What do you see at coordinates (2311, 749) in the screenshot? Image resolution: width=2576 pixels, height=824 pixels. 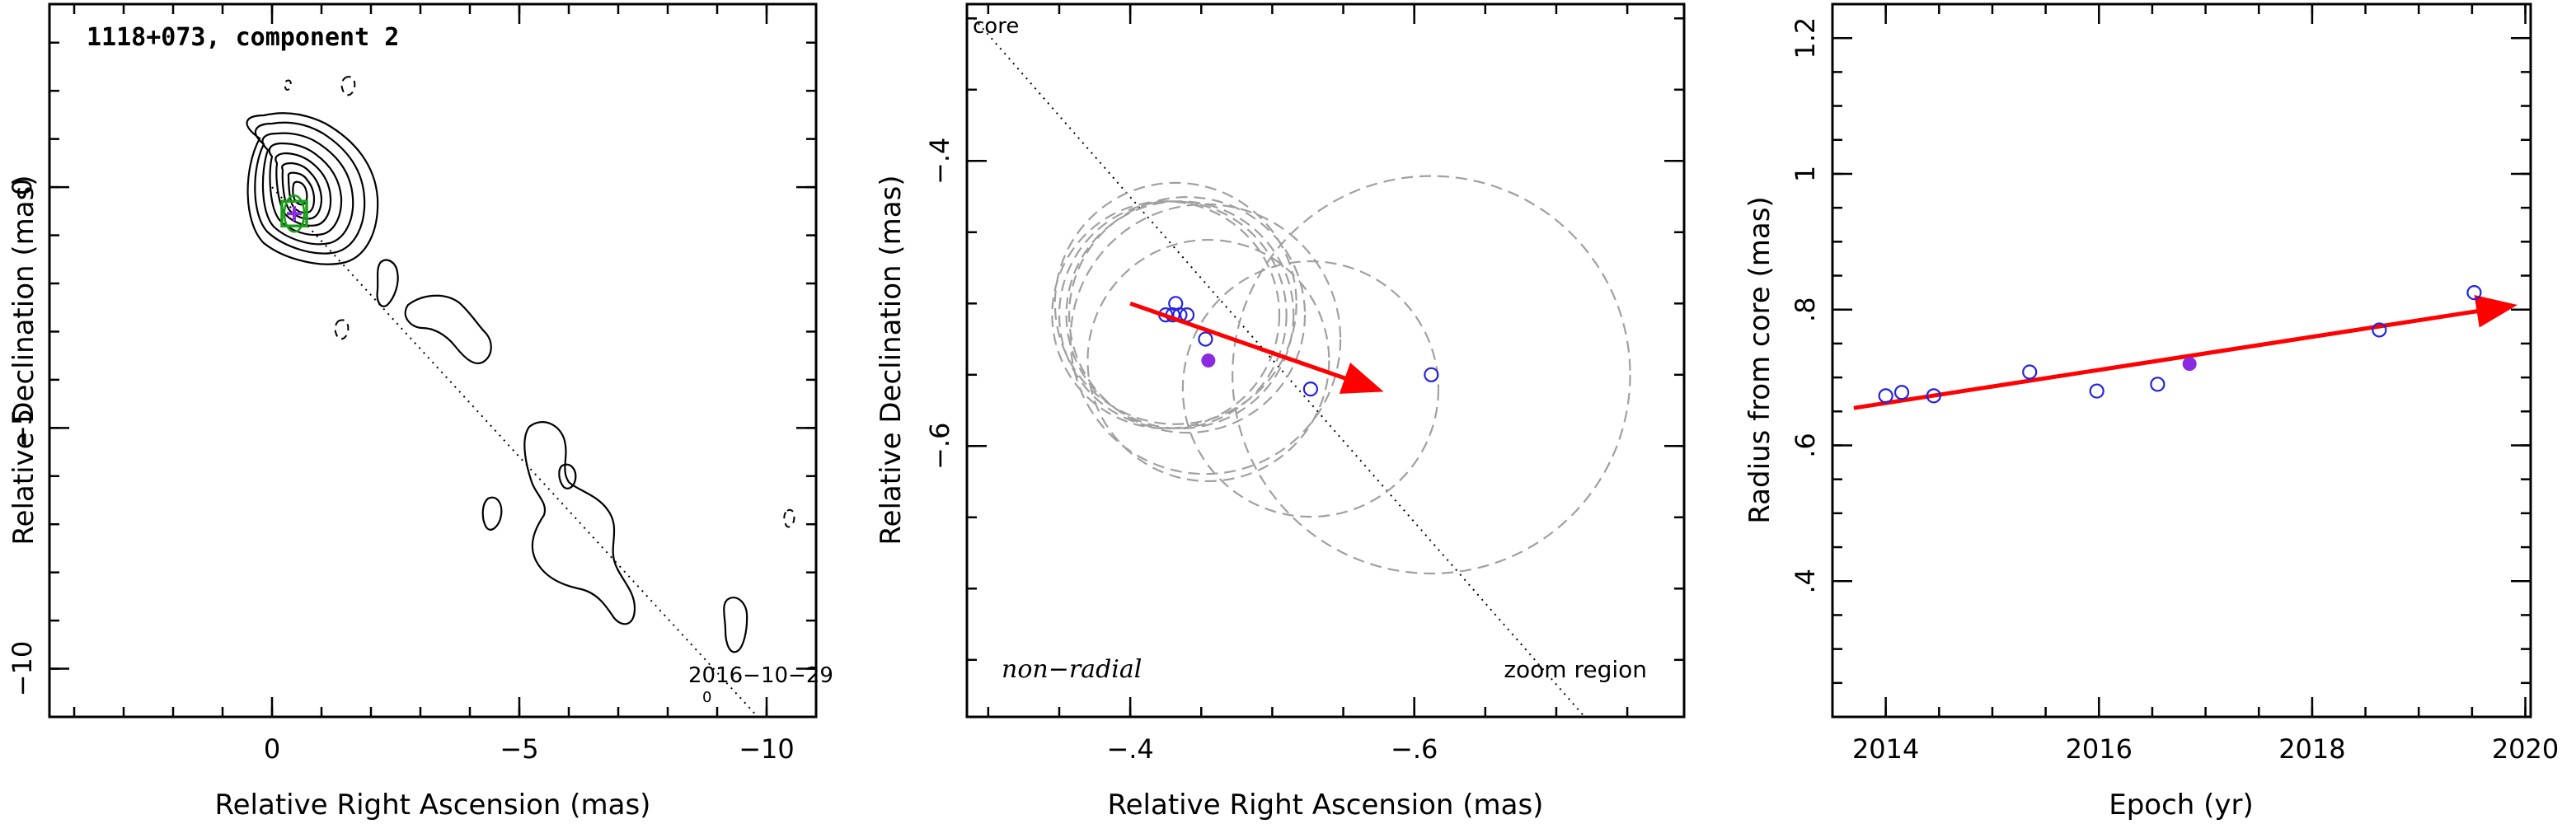 I see `p3-xtick-label: 2018` at bounding box center [2311, 749].